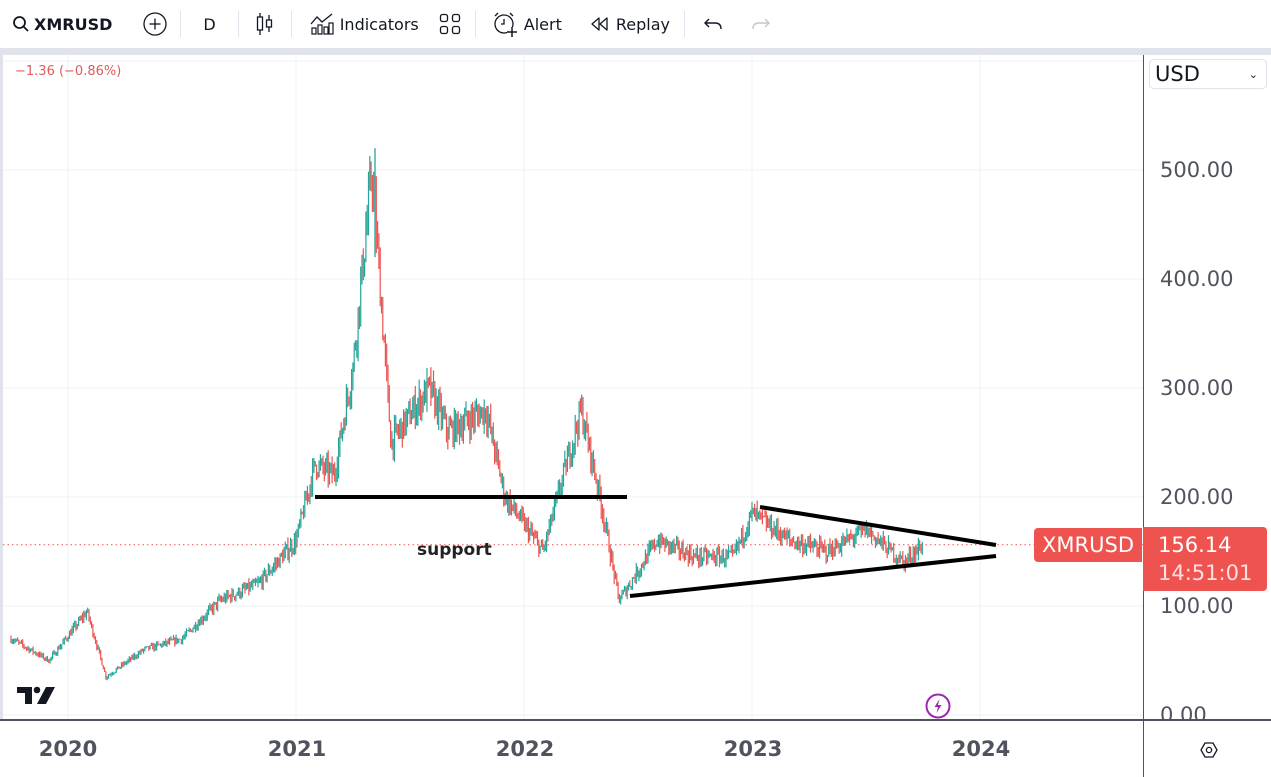  I want to click on indicators-button: Indicators, so click(362, 24).